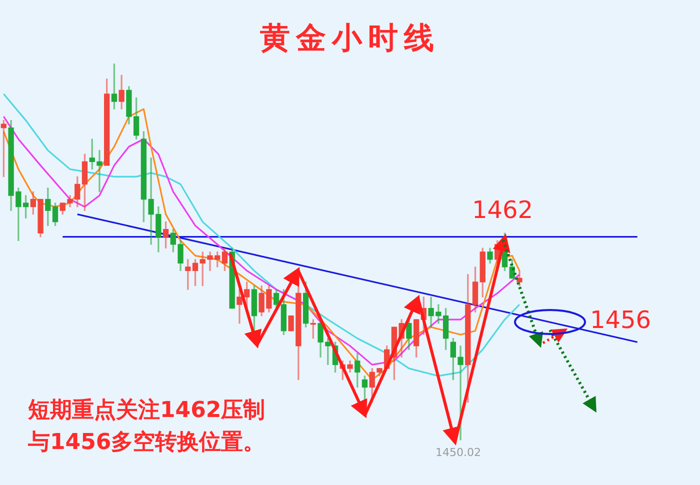 This screenshot has width=700, height=485. Describe the element at coordinates (621, 320) in the screenshot. I see `annotation: 1456` at that location.